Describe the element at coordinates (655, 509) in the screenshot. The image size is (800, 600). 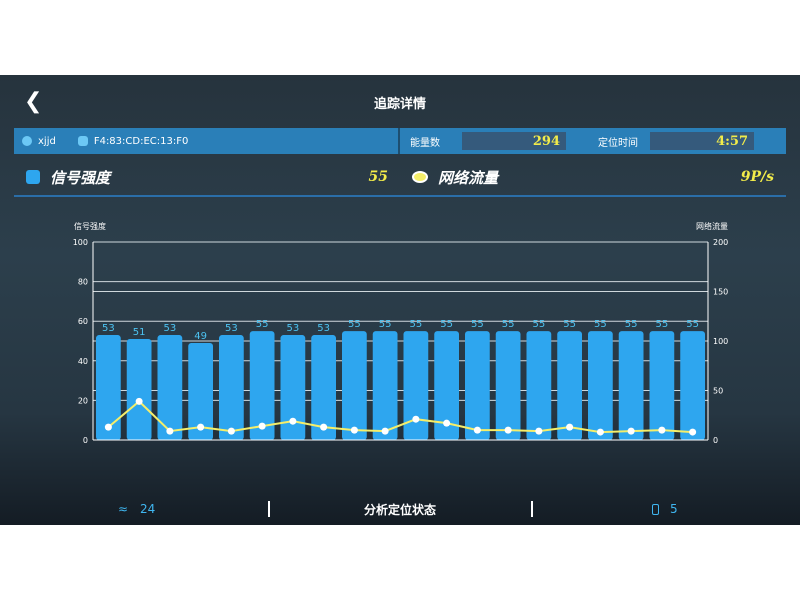
I see `phone-icon` at that location.